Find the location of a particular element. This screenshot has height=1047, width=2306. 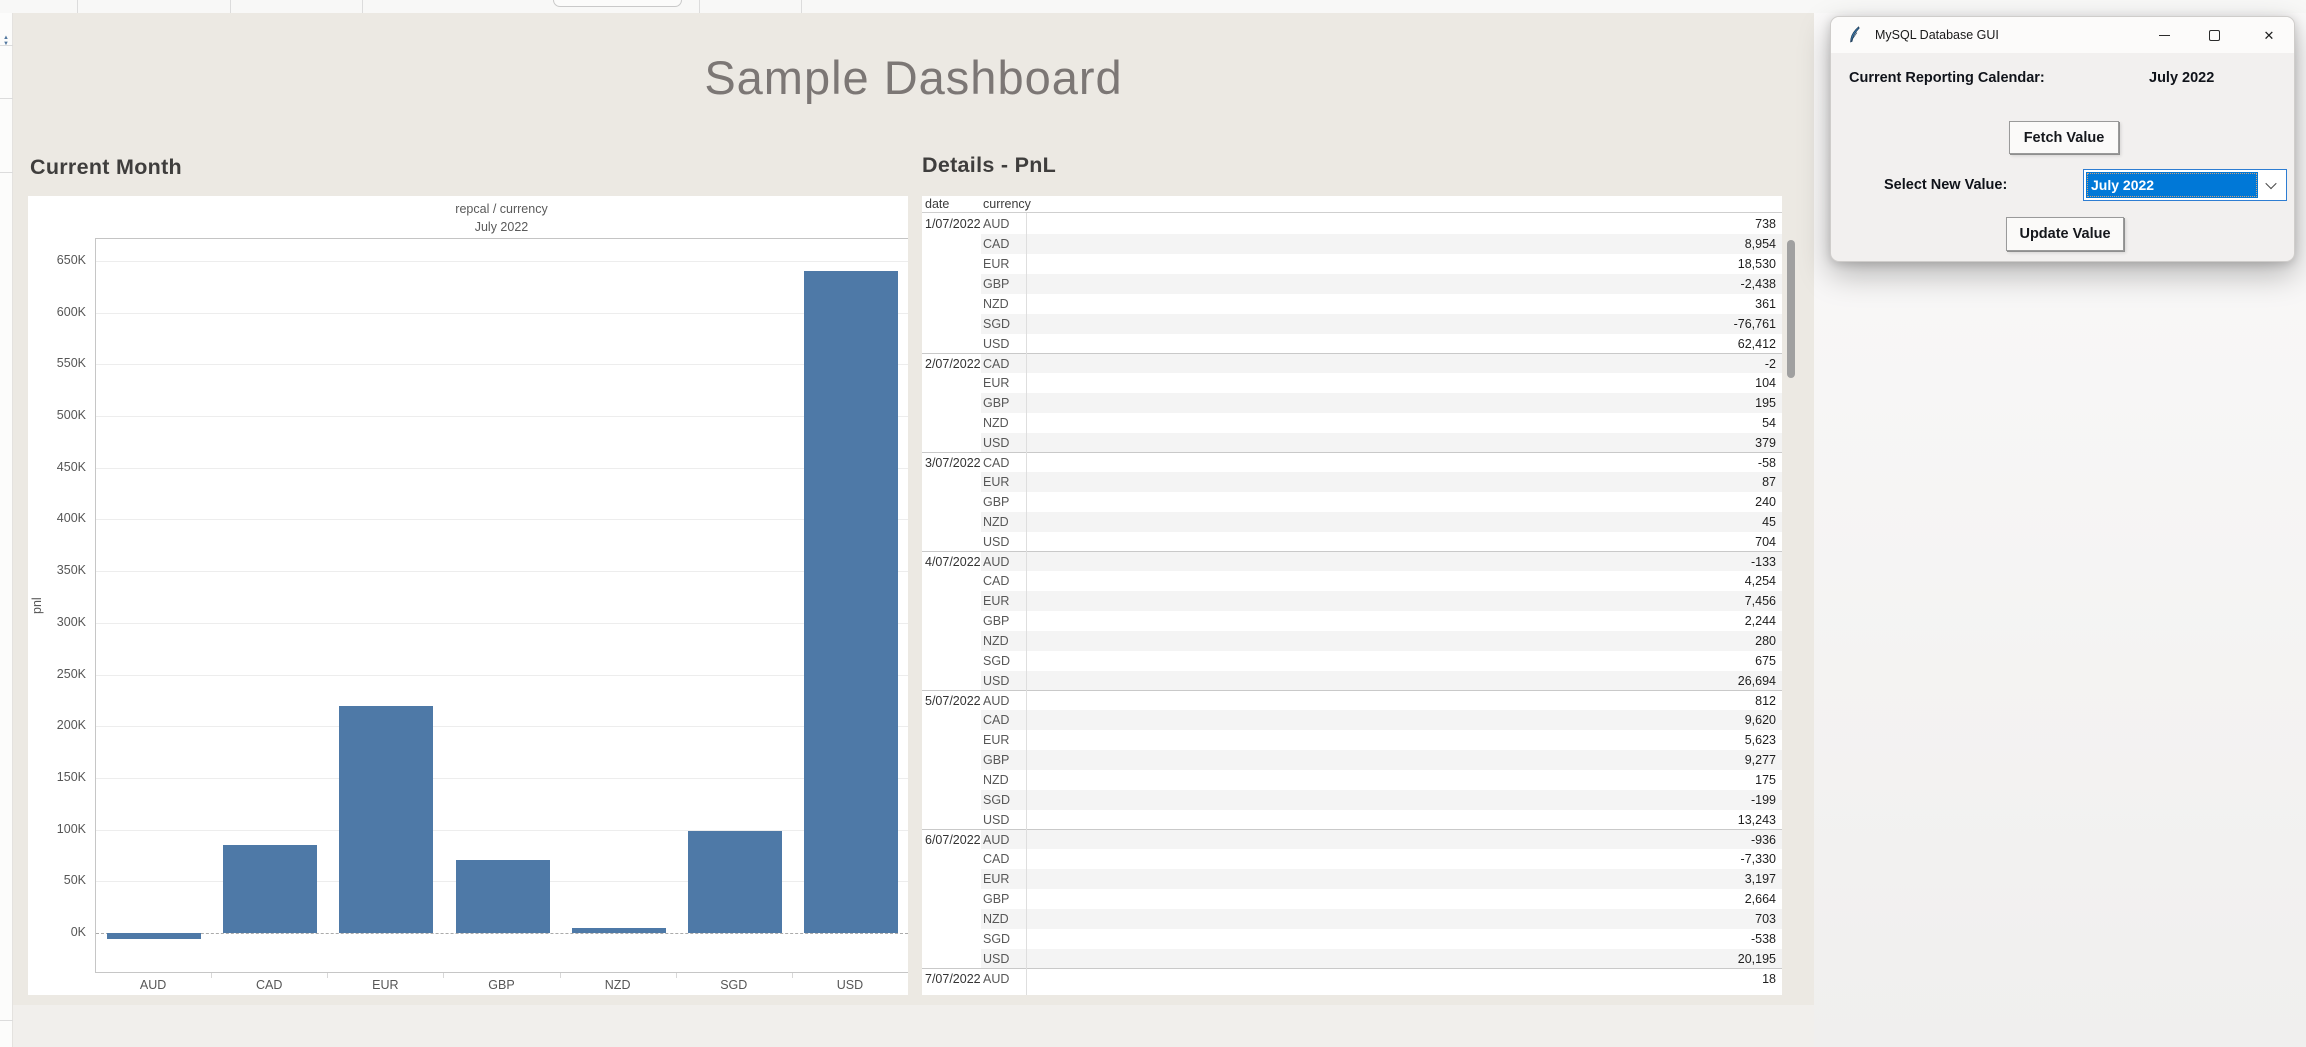

close-button: ✕ is located at coordinates (2269, 35).